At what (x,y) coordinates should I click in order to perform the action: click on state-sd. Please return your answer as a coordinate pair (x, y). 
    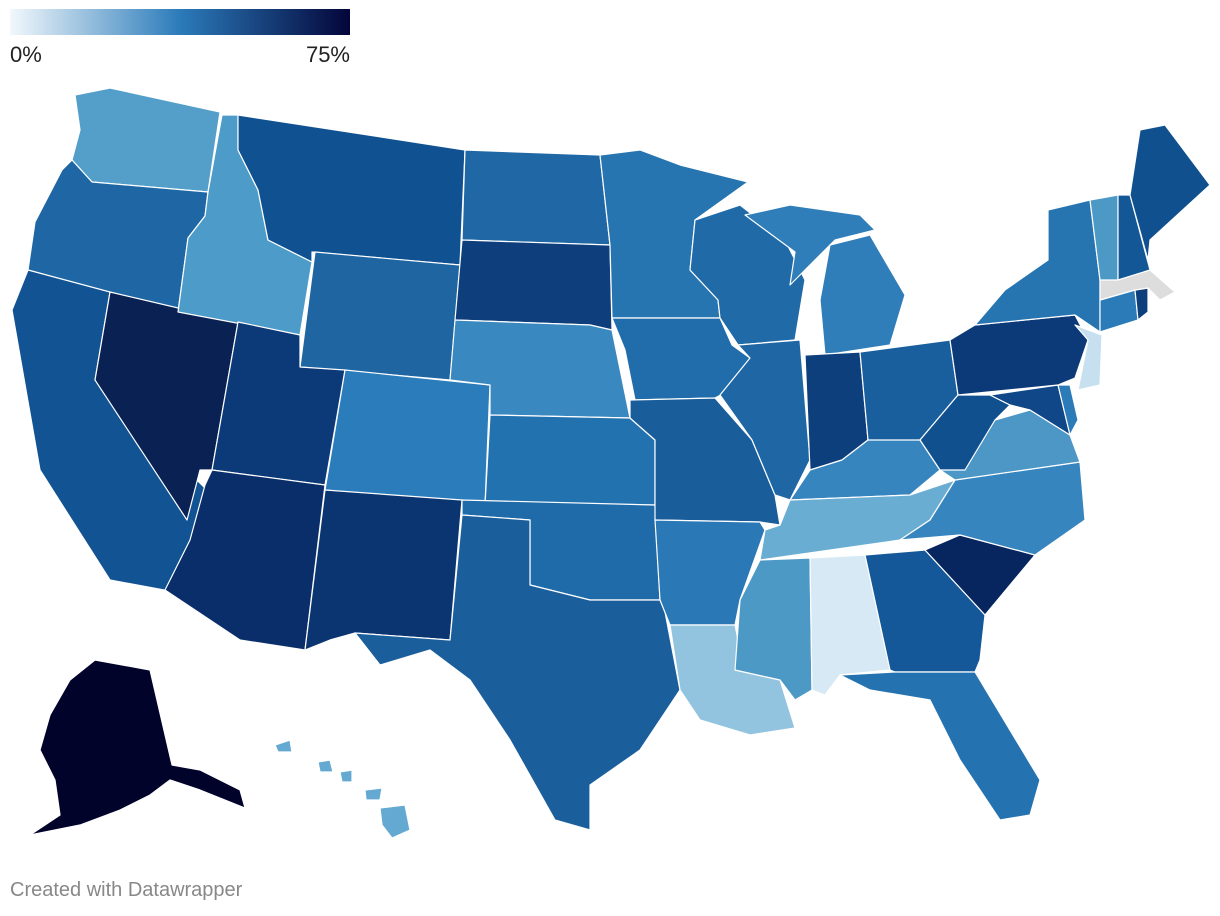
    Looking at the image, I should click on (533, 285).